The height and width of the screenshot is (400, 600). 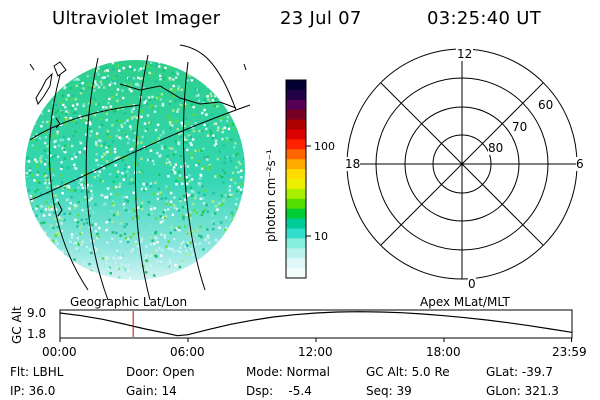 I want to click on altitude-xtick-4: 23:59, so click(x=569, y=352).